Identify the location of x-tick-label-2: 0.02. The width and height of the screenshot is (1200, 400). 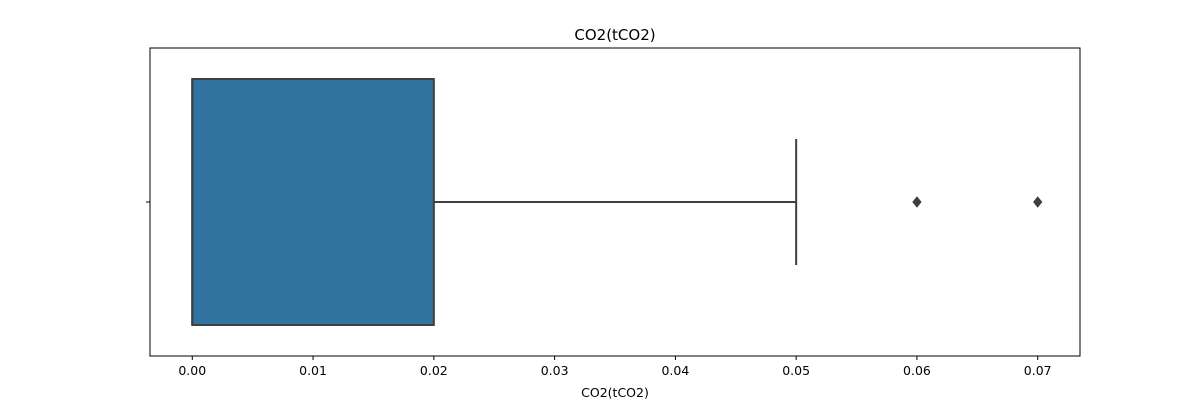
(434, 370).